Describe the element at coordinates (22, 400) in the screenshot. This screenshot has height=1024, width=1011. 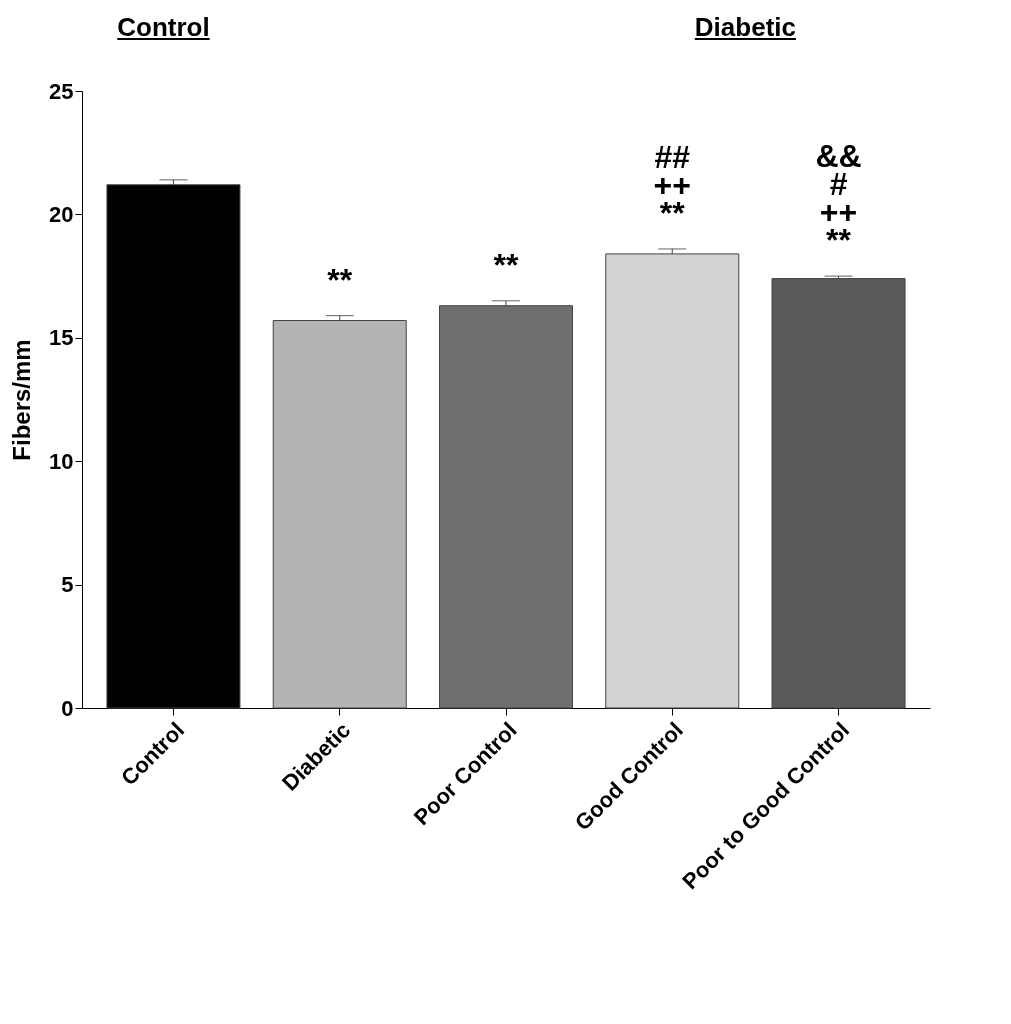
I see `y-axis-title: Fibers/mm` at that location.